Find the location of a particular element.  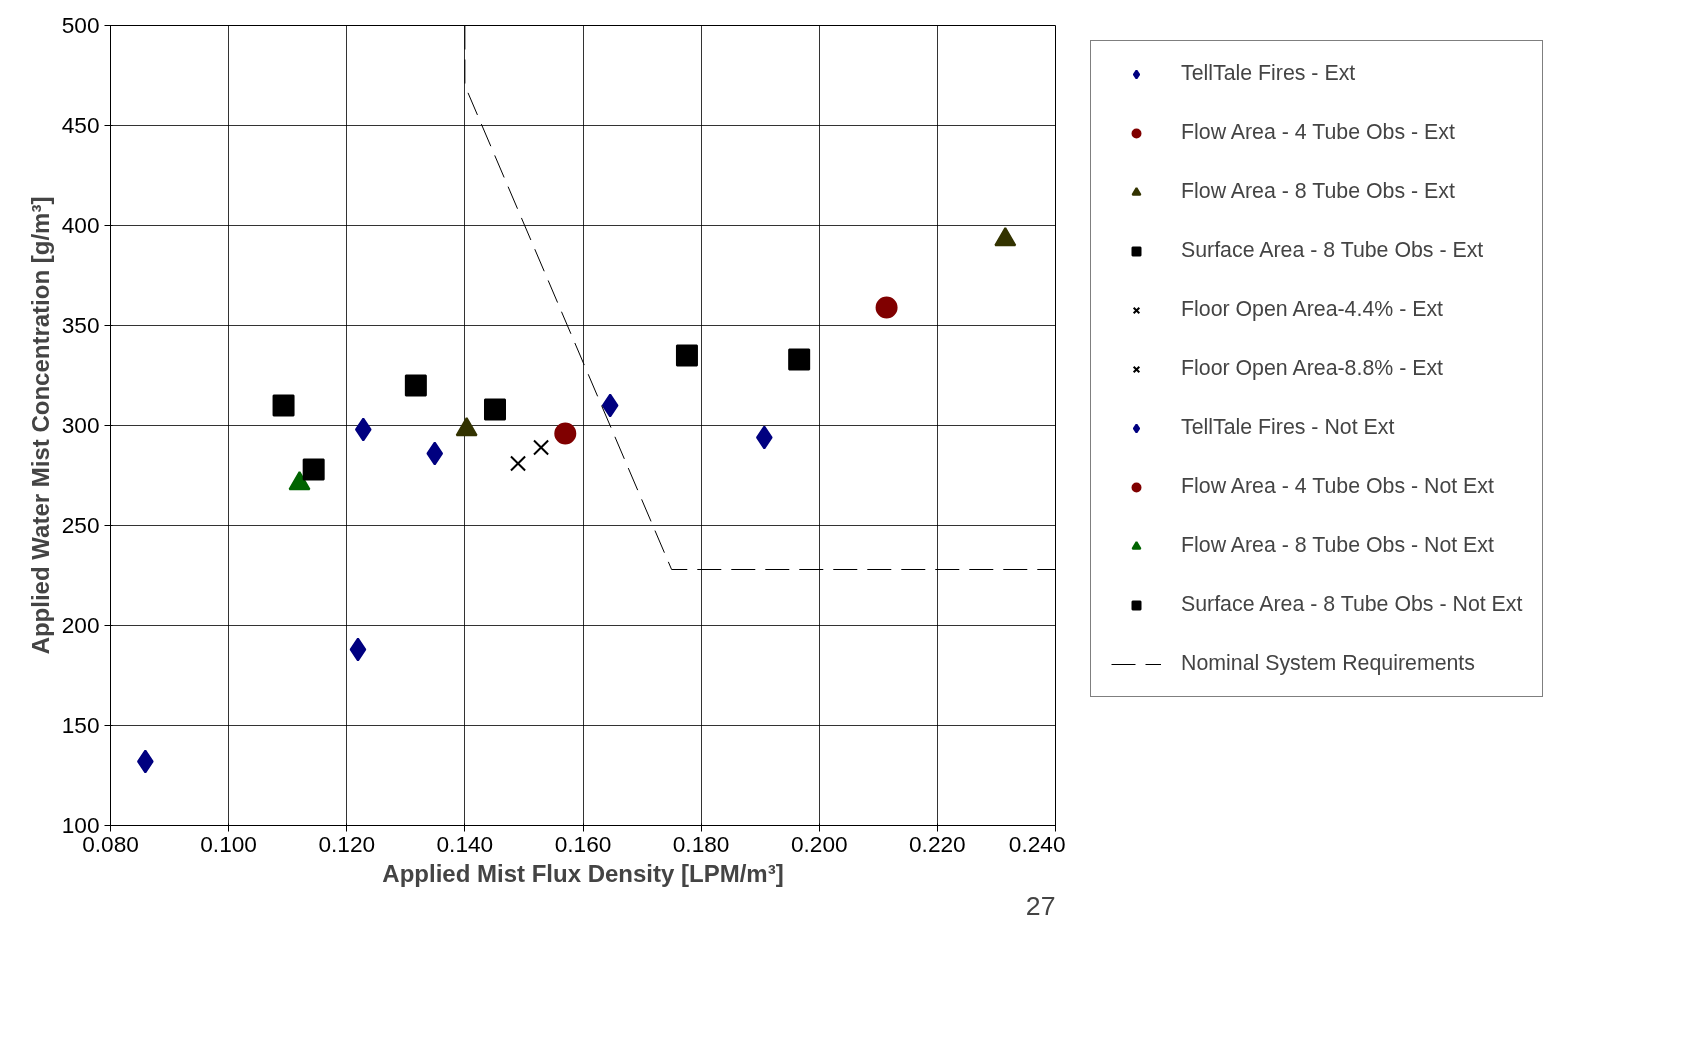

legend-label: Surface Area - 8 Tube Obs - Not Ext is located at coordinates (1352, 604).